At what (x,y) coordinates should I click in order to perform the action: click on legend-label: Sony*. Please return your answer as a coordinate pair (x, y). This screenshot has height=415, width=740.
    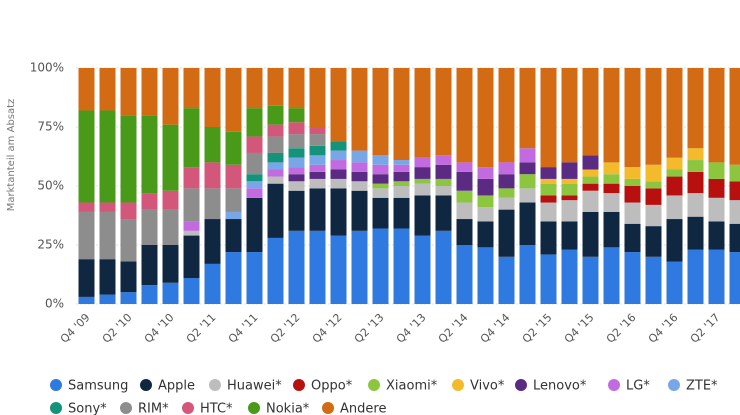
    Looking at the image, I should click on (87, 408).